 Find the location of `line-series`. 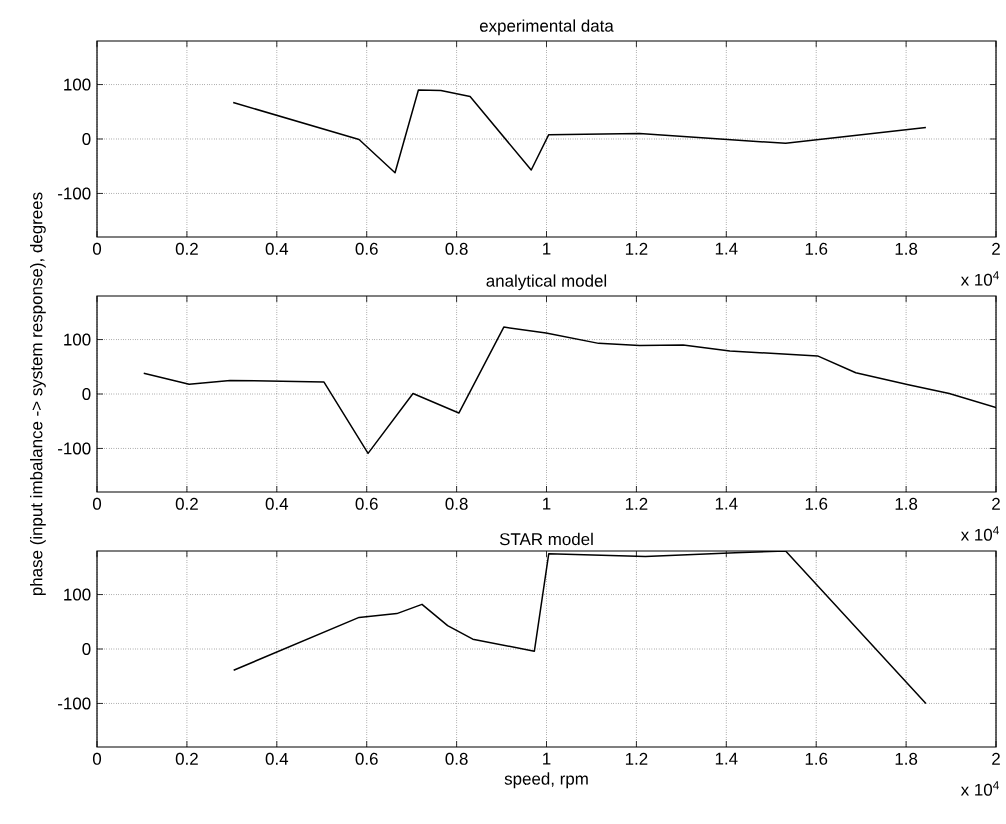

line-series is located at coordinates (579, 131).